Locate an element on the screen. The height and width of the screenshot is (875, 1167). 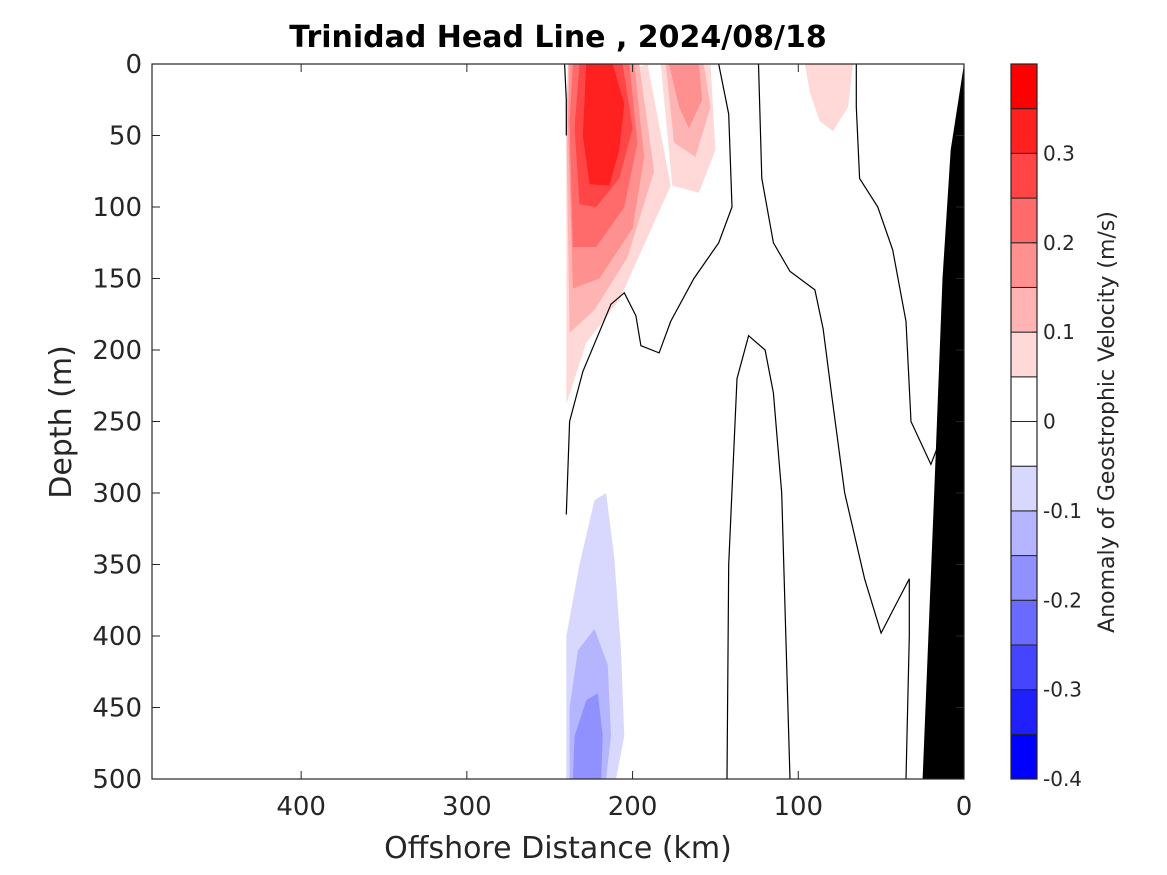
colorbar-tick-label: 0.1 is located at coordinates (1059, 332).